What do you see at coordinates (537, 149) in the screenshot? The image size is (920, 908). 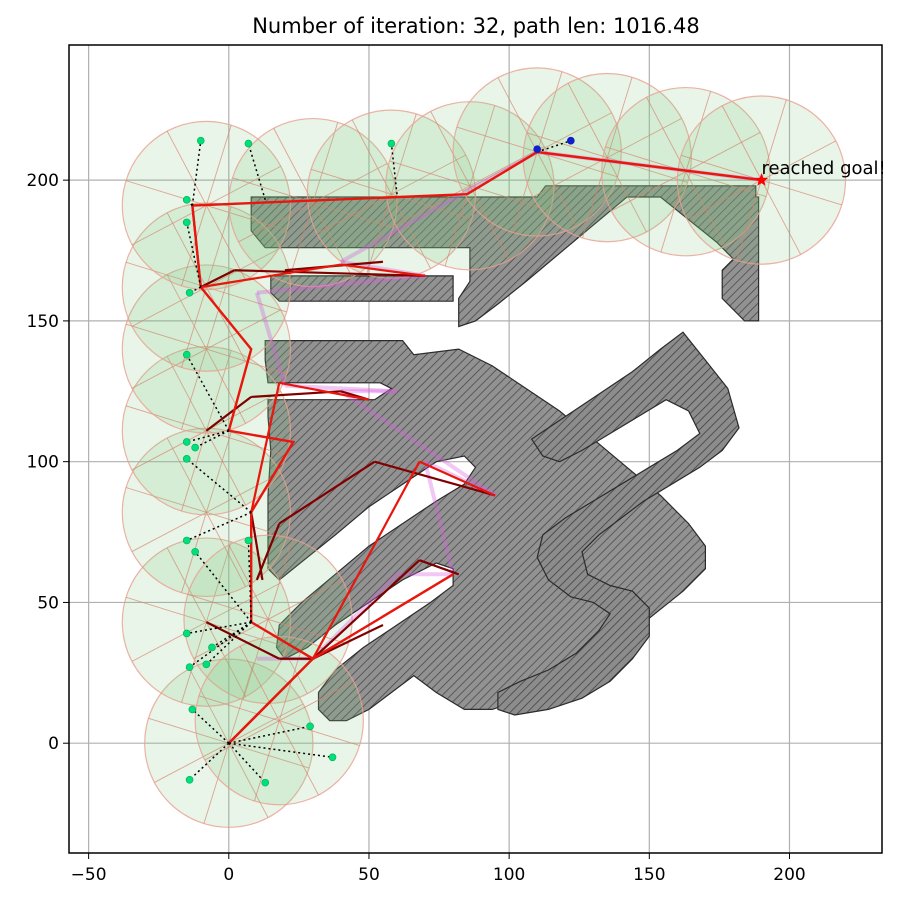 I see `sample-point-blue` at bounding box center [537, 149].